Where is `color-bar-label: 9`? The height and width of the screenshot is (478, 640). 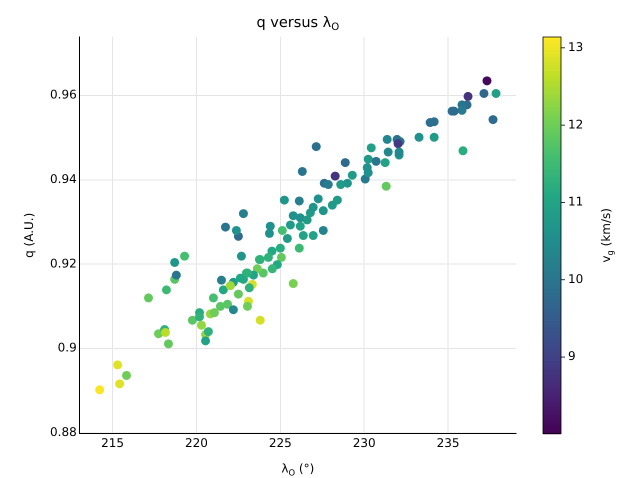
color-bar-label: 9 is located at coordinates (572, 356).